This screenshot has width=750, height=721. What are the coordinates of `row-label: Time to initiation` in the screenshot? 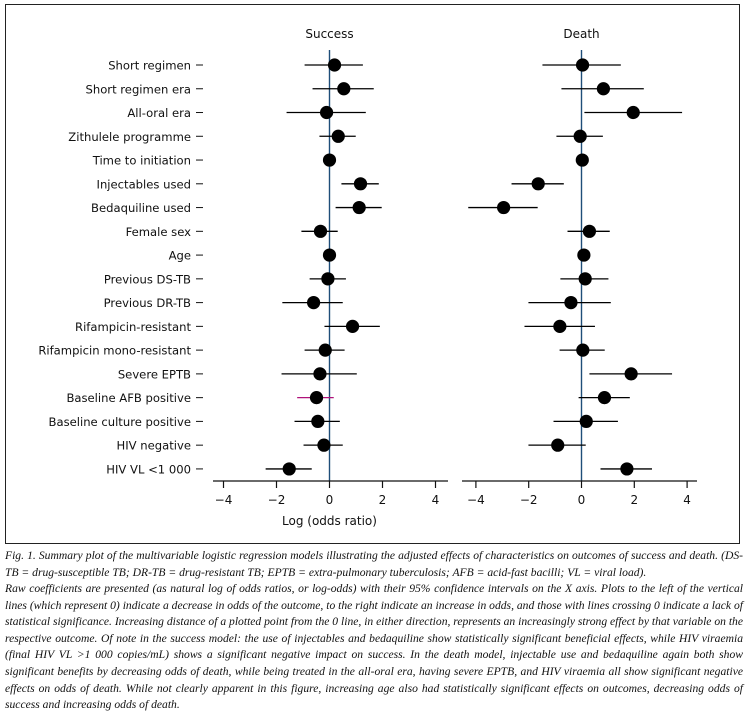 It's located at (141, 161).